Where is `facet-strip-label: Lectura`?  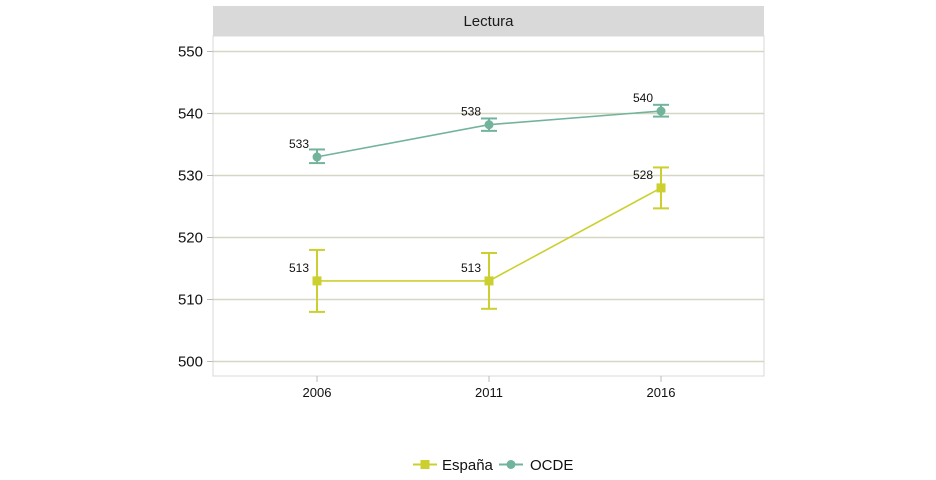
facet-strip-label: Lectura is located at coordinates (488, 21).